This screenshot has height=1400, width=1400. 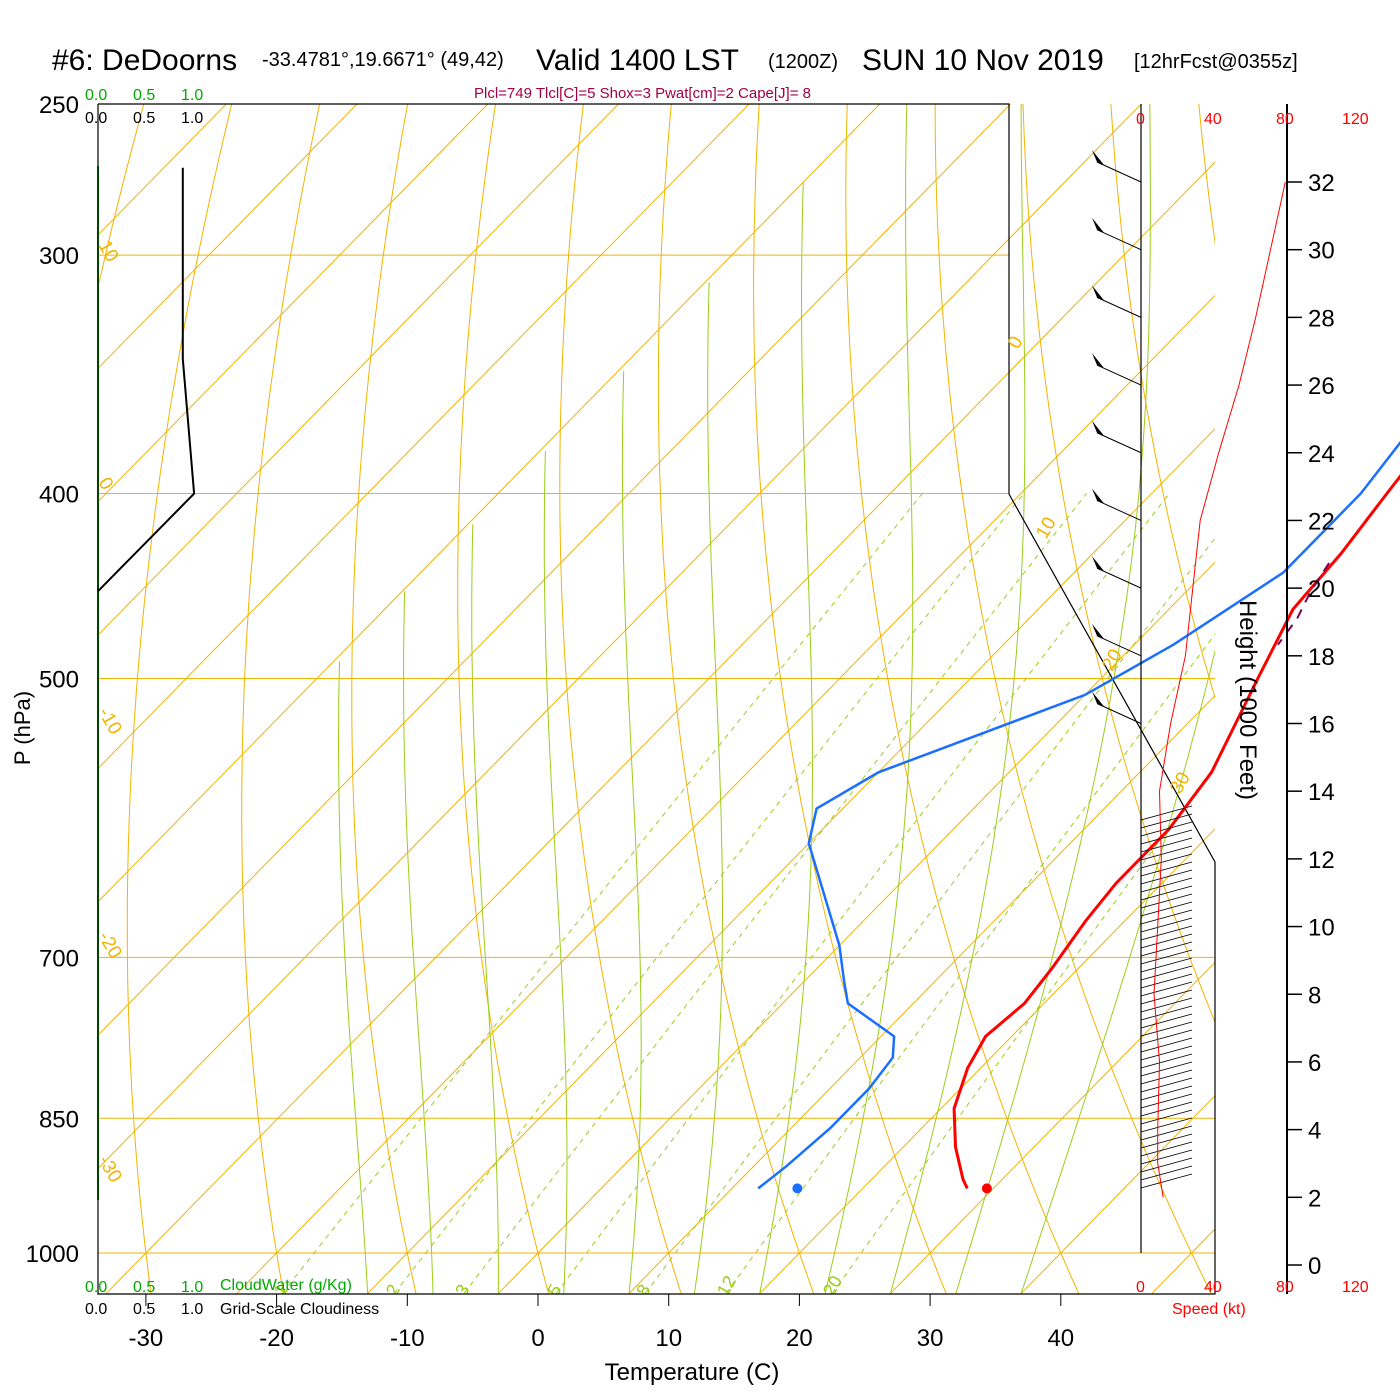 I want to click on height-tick-label: 26, so click(x=1321, y=386).